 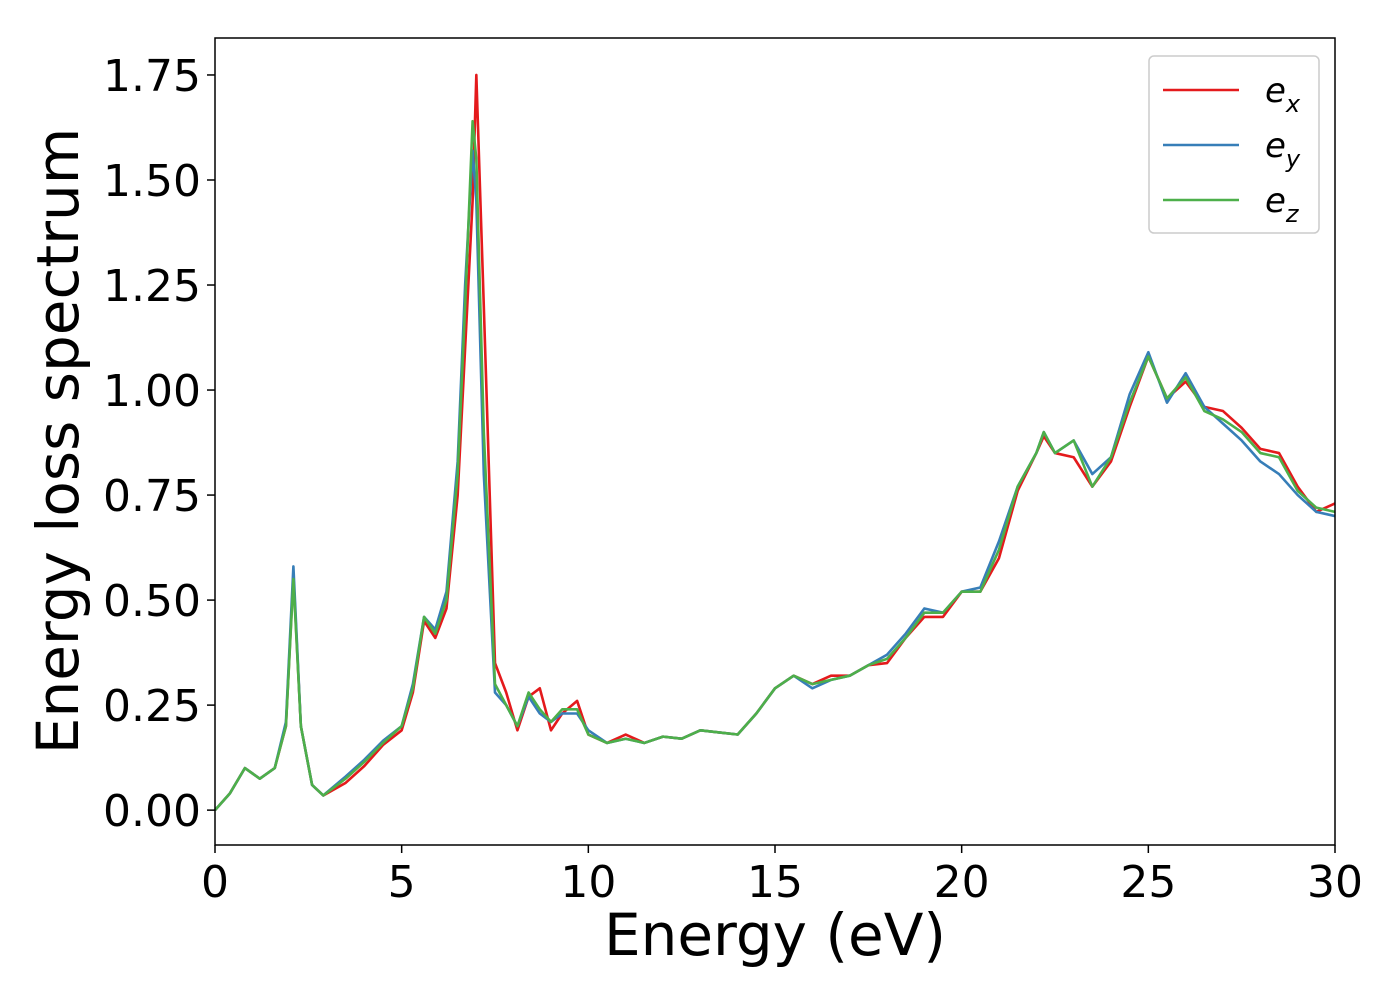 I want to click on x-tick-label: 25, so click(x=1148, y=882).